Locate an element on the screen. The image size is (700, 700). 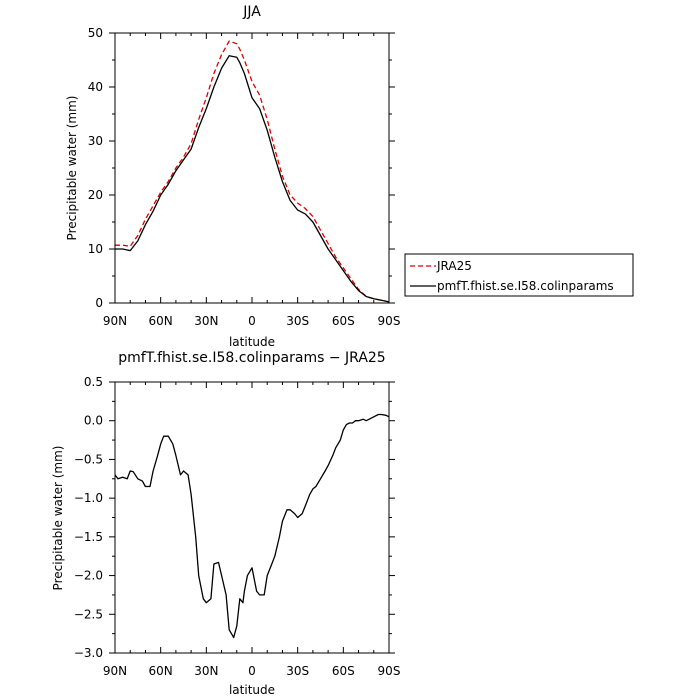
bottom-y-tick-label: −2.5 is located at coordinates (88, 614).